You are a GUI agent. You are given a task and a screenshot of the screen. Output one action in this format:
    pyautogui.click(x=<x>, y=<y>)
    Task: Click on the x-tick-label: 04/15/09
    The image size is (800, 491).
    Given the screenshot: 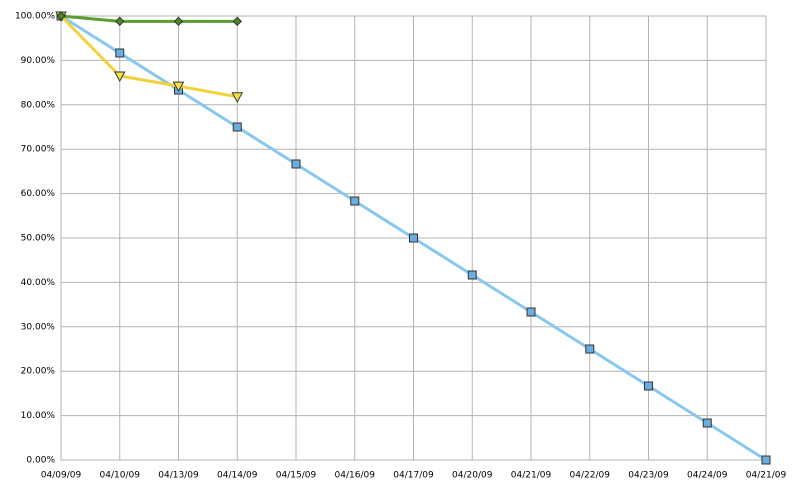 What is the action you would take?
    pyautogui.click(x=296, y=476)
    